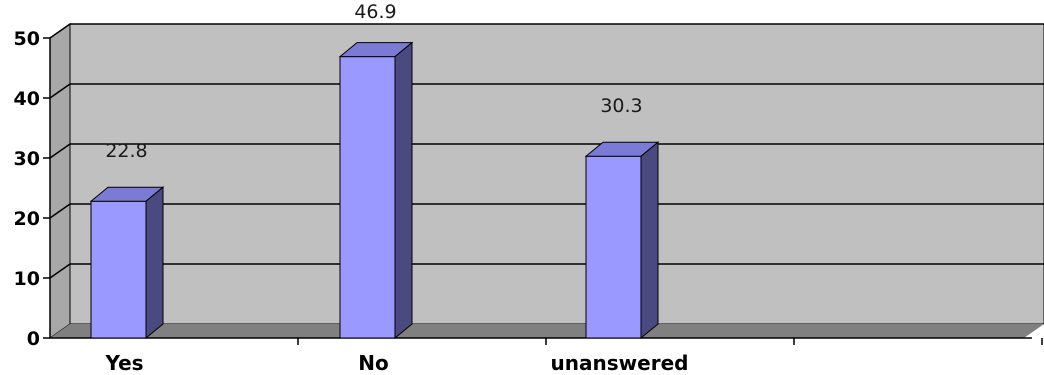 This screenshot has width=1044, height=375. I want to click on y-tick-label-0: 0, so click(33, 339).